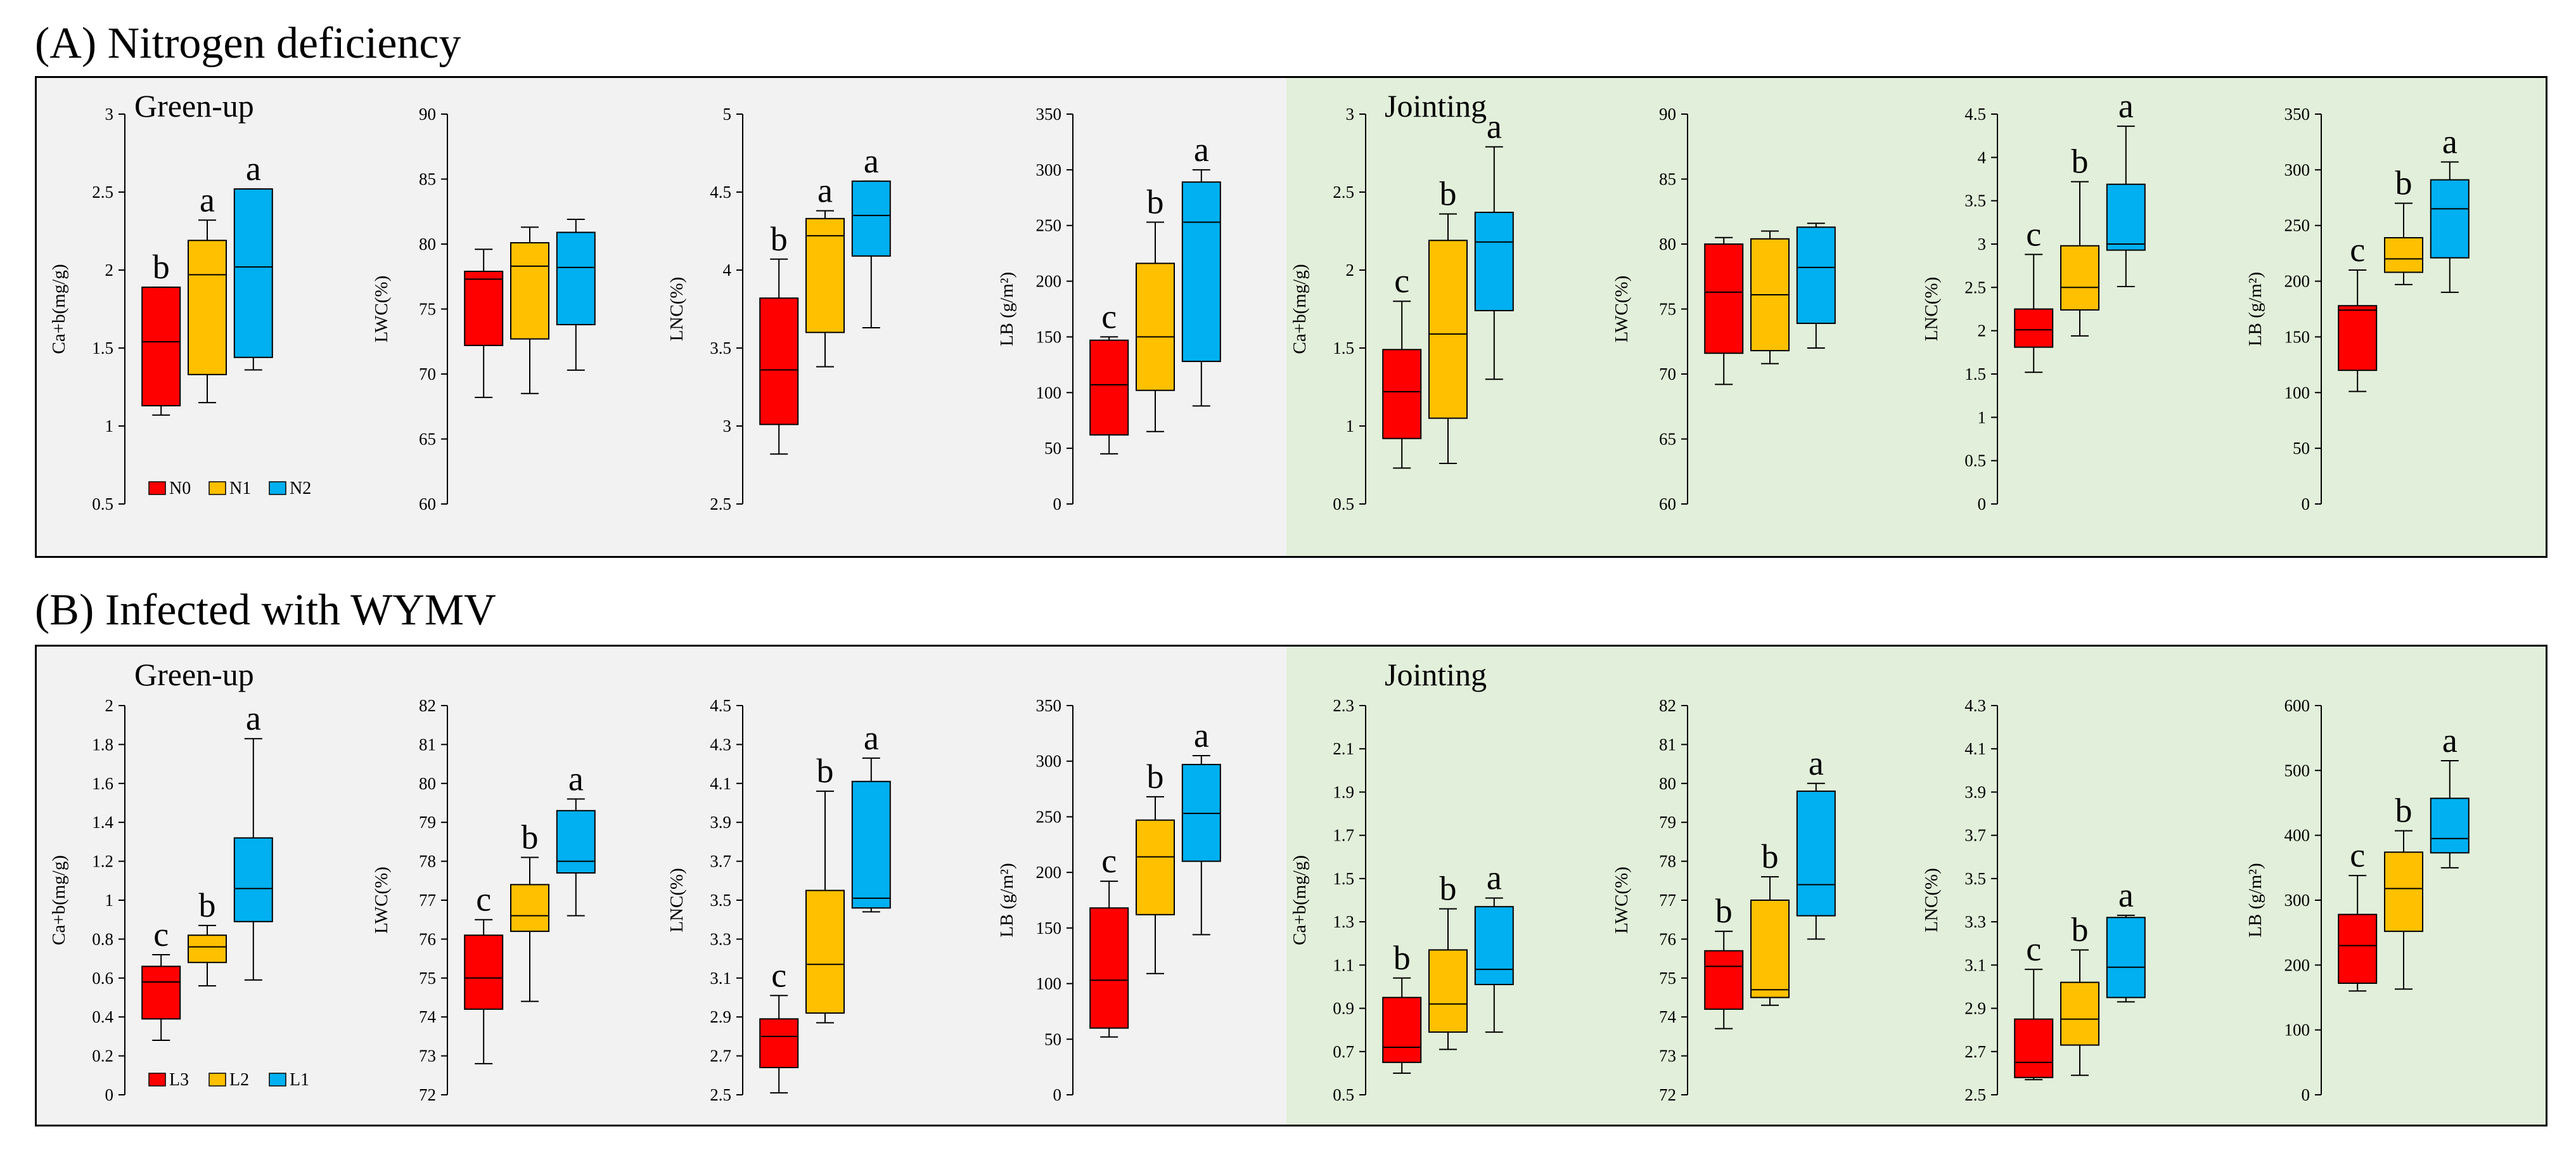 The width and height of the screenshot is (2576, 1162). I want to click on y-tick-label: 2.9, so click(720, 1016).